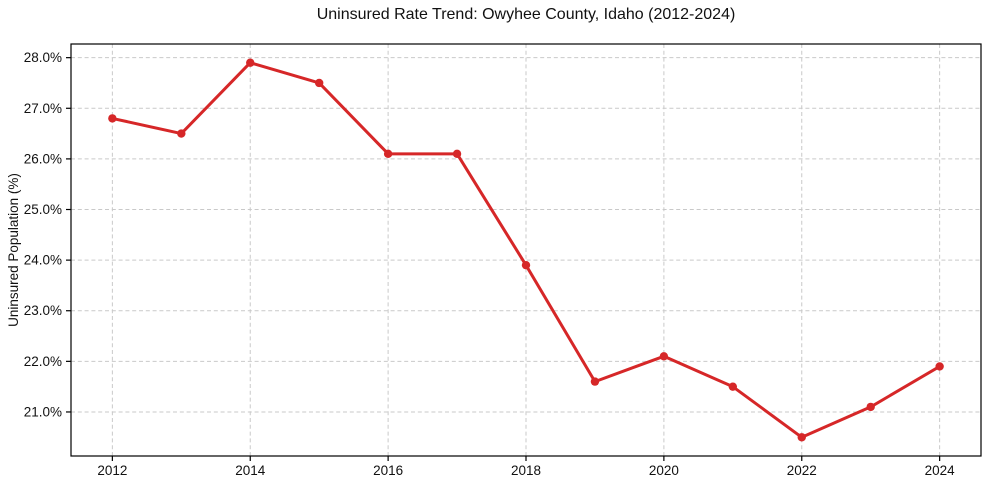 This screenshot has height=490, width=989. I want to click on x-tick-label: 2014, so click(250, 470).